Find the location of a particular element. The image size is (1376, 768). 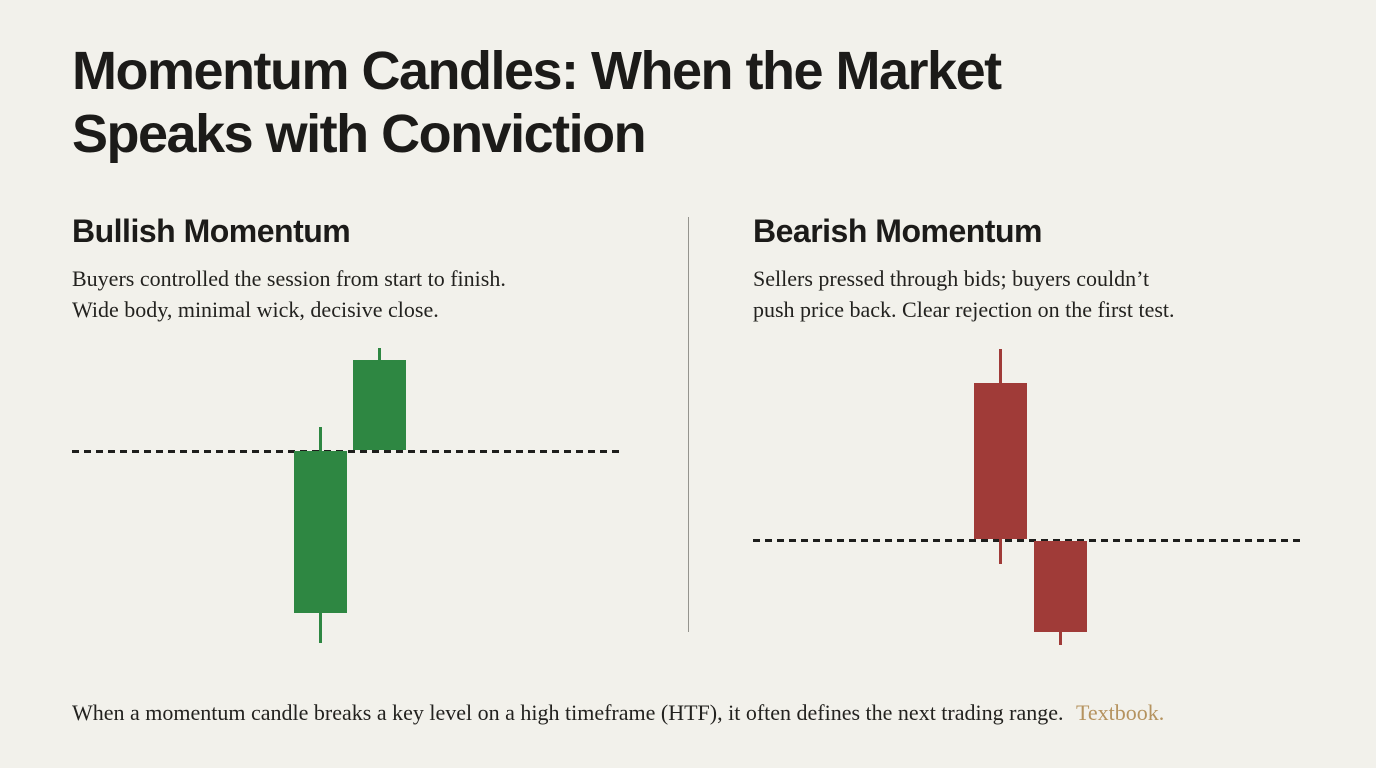

bullish-description-line-2: Wide body, minimal wick, decisive close. is located at coordinates (255, 309).